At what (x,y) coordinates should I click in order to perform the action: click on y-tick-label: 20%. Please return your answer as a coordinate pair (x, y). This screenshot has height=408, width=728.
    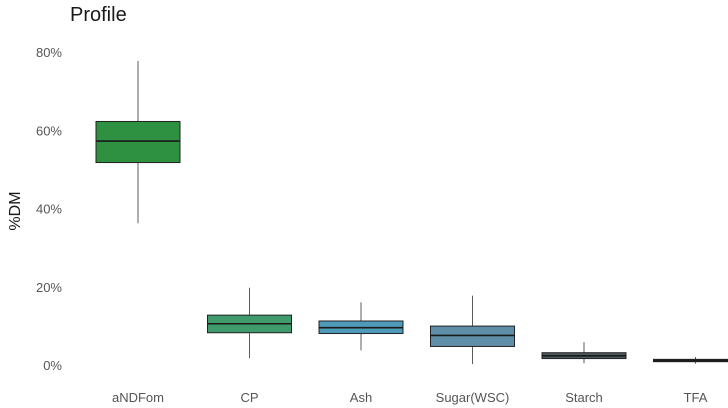
    Looking at the image, I should click on (49, 287).